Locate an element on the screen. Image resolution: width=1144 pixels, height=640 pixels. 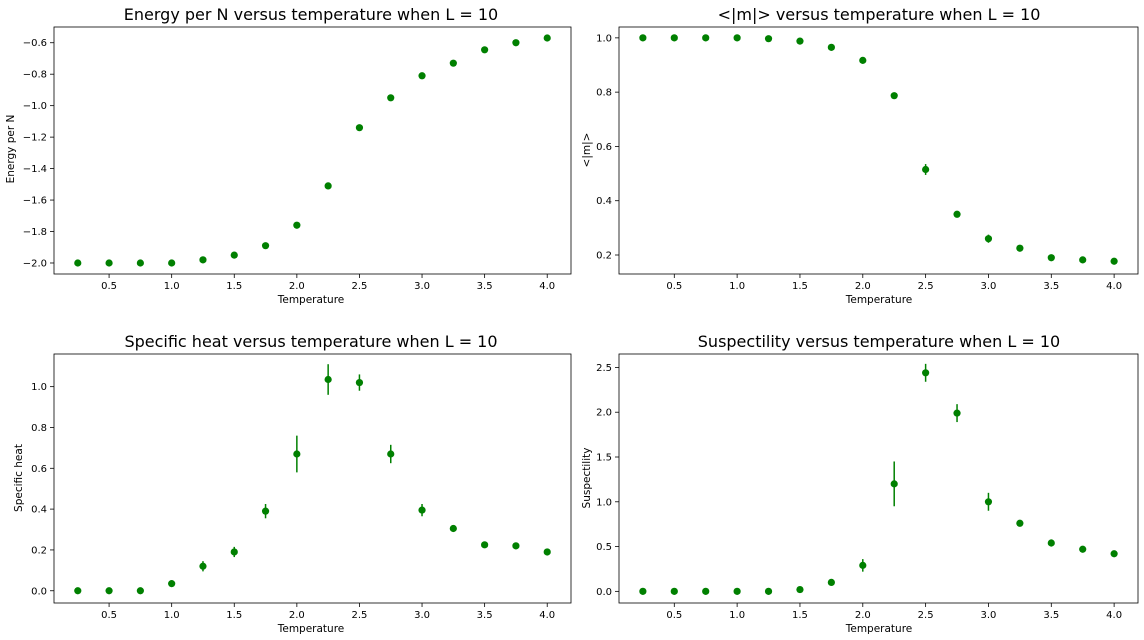
specific-heat-ytick-label: 1.0 is located at coordinates (39, 387).